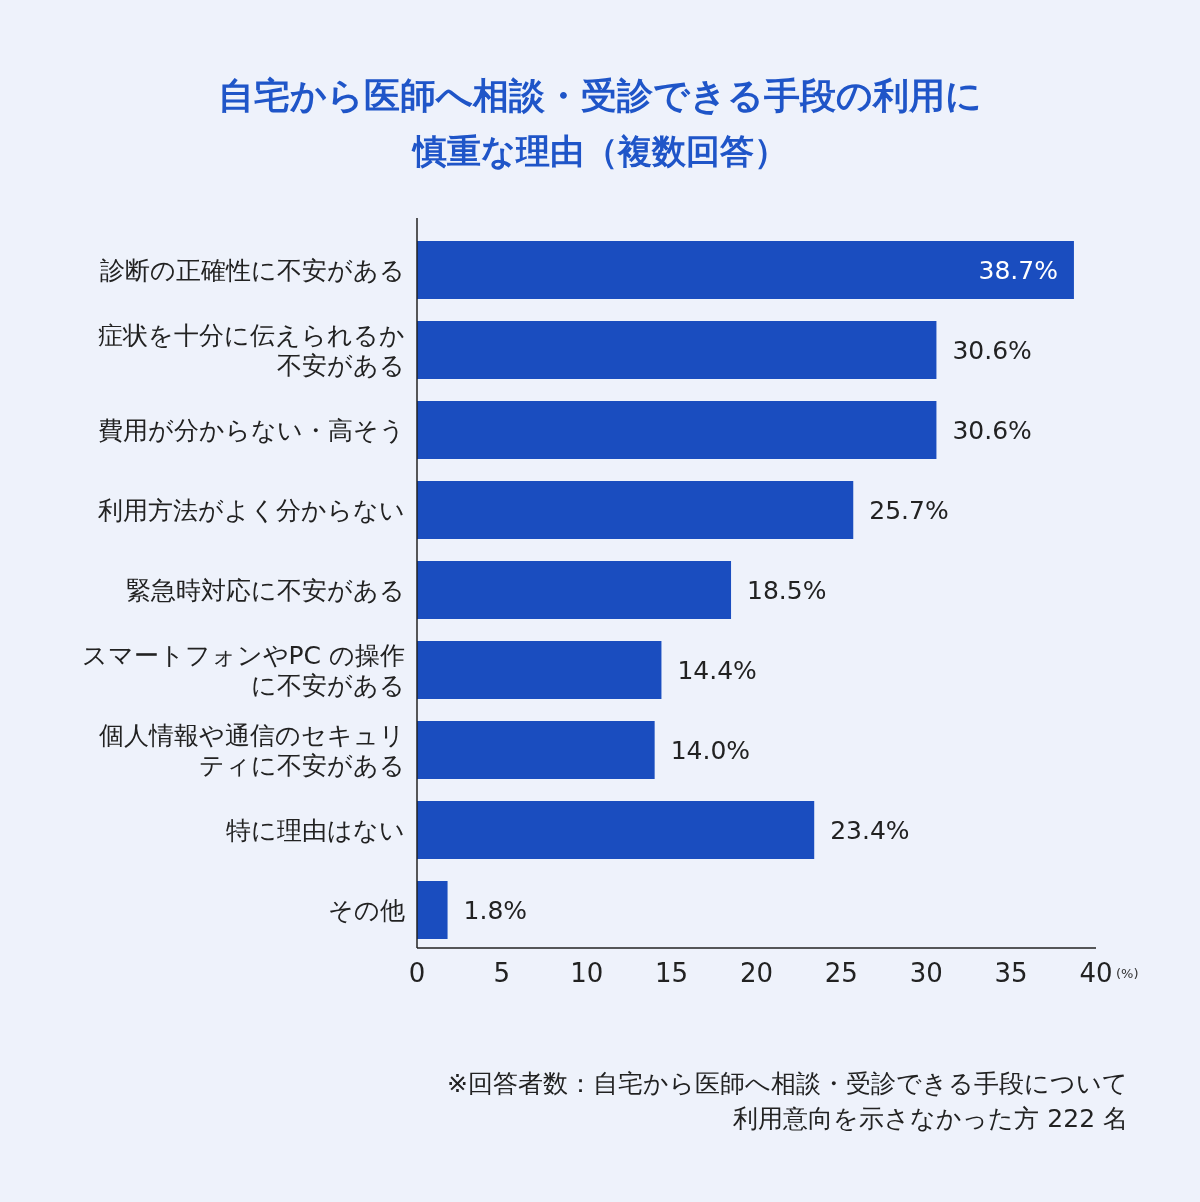 Image resolution: width=1200 pixels, height=1202 pixels. Describe the element at coordinates (600, 95) in the screenshot. I see `chart-title: 自宅から医師へ相談・受診できる手段の利用に` at that location.